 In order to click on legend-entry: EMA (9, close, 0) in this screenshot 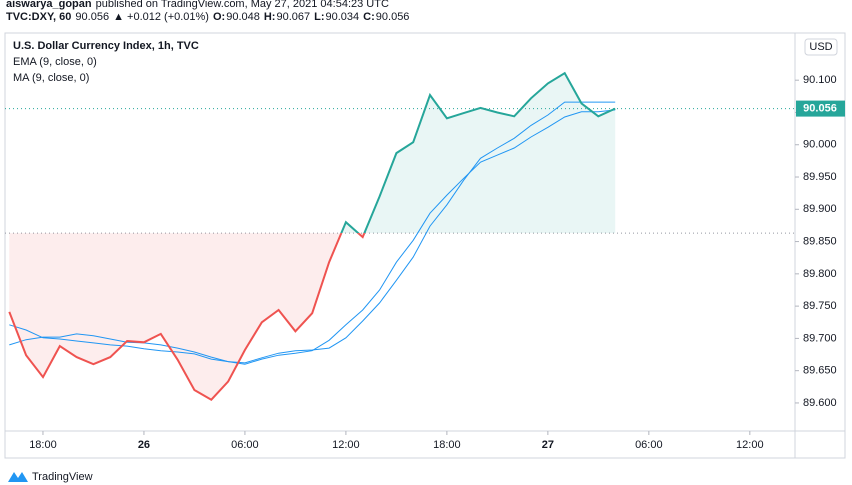, I will do `click(55, 62)`.